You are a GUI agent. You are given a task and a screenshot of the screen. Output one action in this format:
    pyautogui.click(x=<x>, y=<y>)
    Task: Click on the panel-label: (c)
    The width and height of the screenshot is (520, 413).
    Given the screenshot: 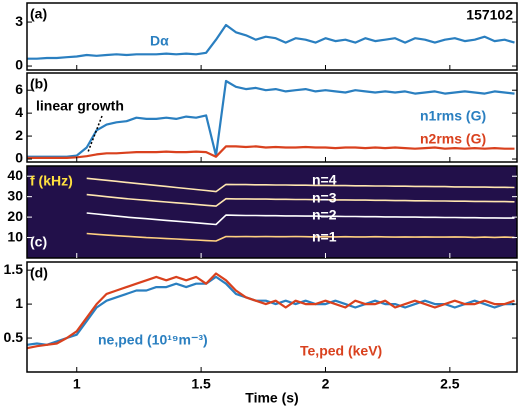 What is the action you would take?
    pyautogui.click(x=38, y=242)
    